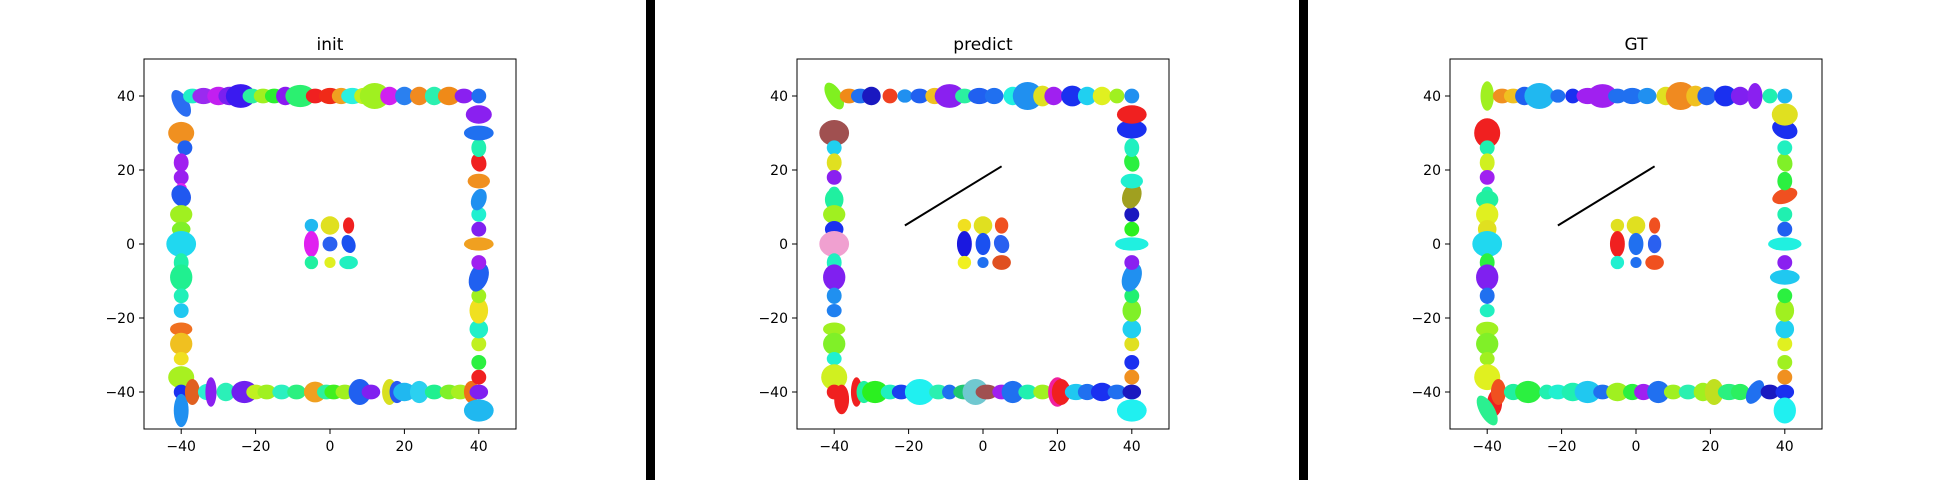 Image resolution: width=1940 pixels, height=480 pixels. What do you see at coordinates (983, 447) in the screenshot?
I see `x-tick-label: 0` at bounding box center [983, 447].